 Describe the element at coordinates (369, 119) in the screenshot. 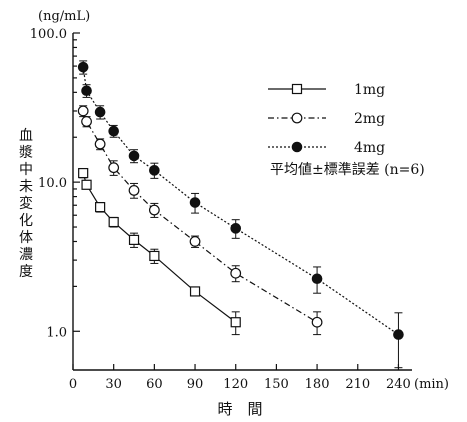

I see `legend-label-2mg: 2mg` at that location.